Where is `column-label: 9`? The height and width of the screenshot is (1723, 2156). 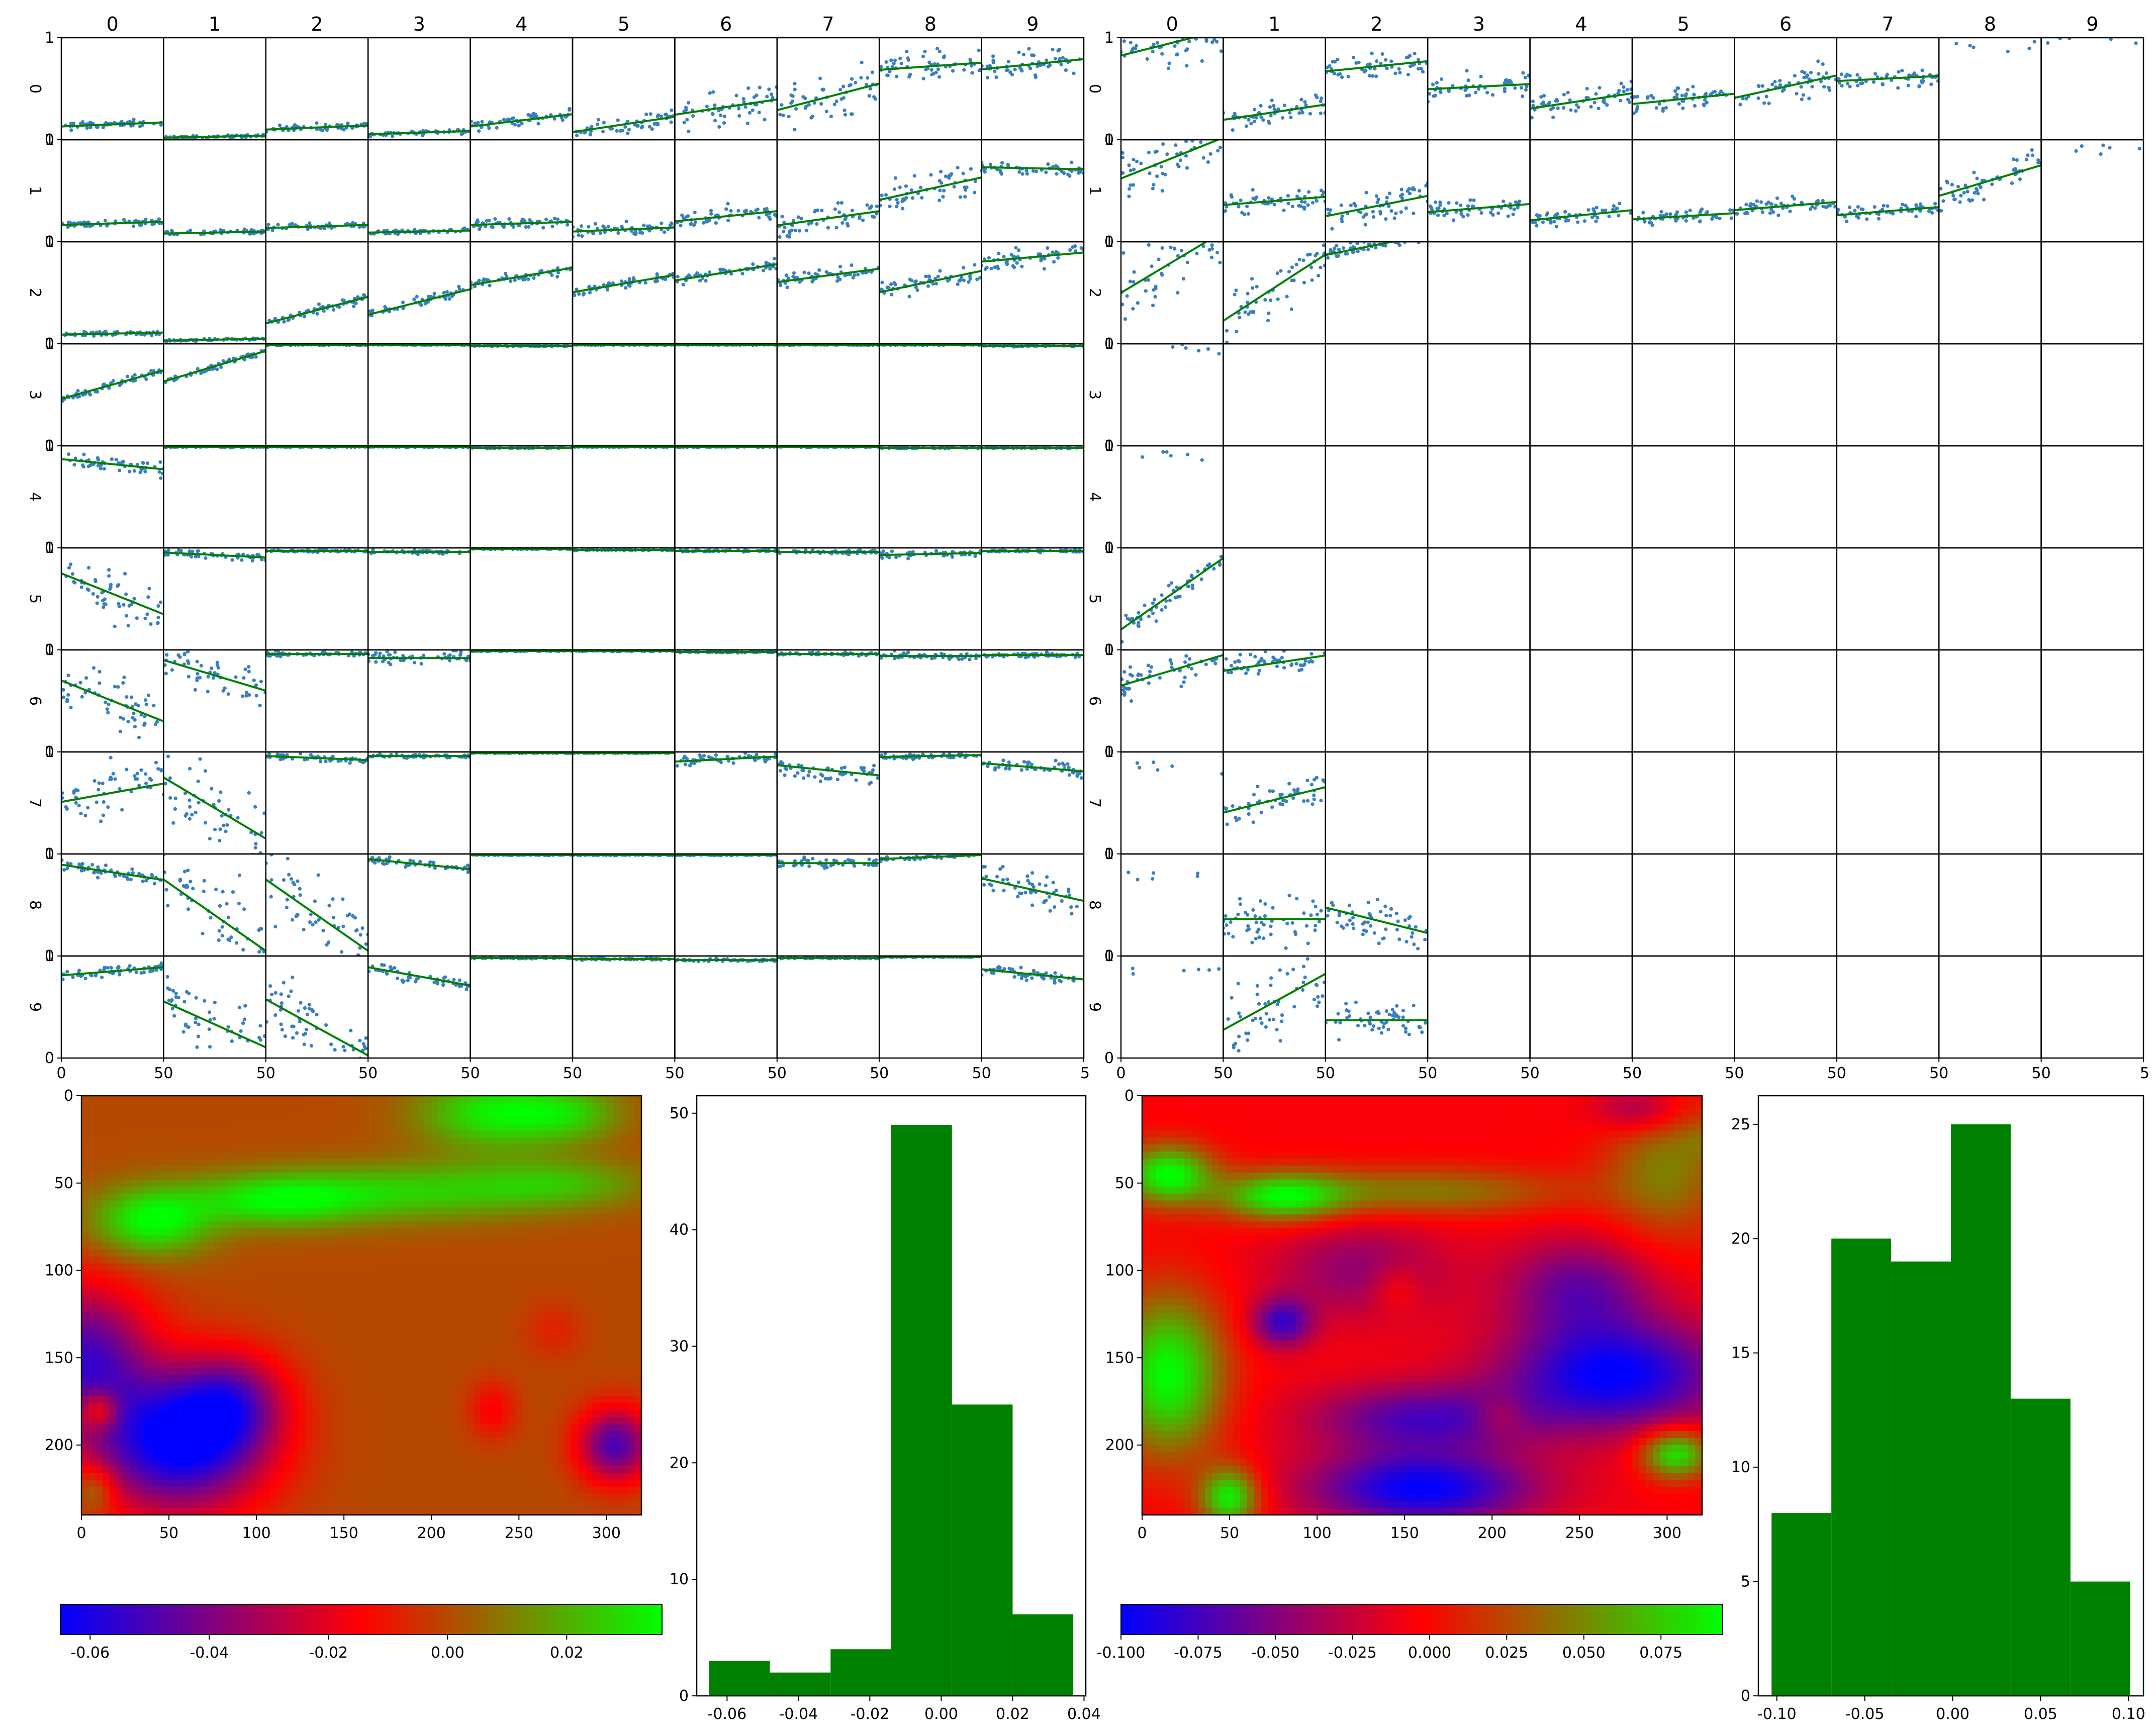 column-label: 9 is located at coordinates (1032, 24).